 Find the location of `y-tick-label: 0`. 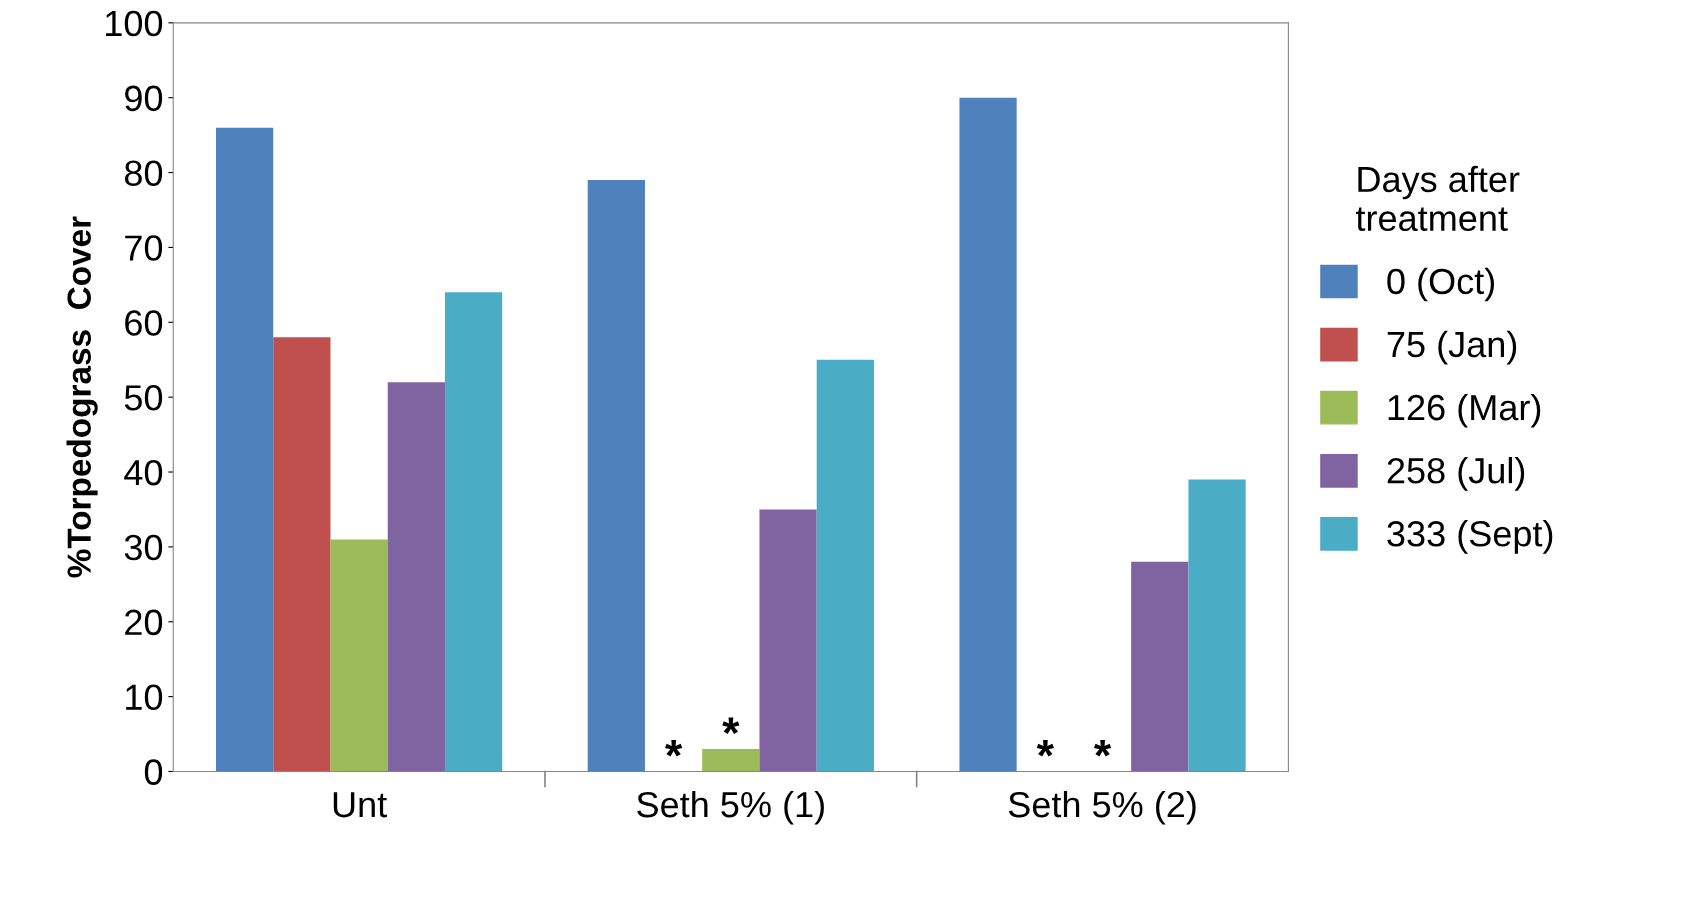

y-tick-label: 0 is located at coordinates (153, 772).